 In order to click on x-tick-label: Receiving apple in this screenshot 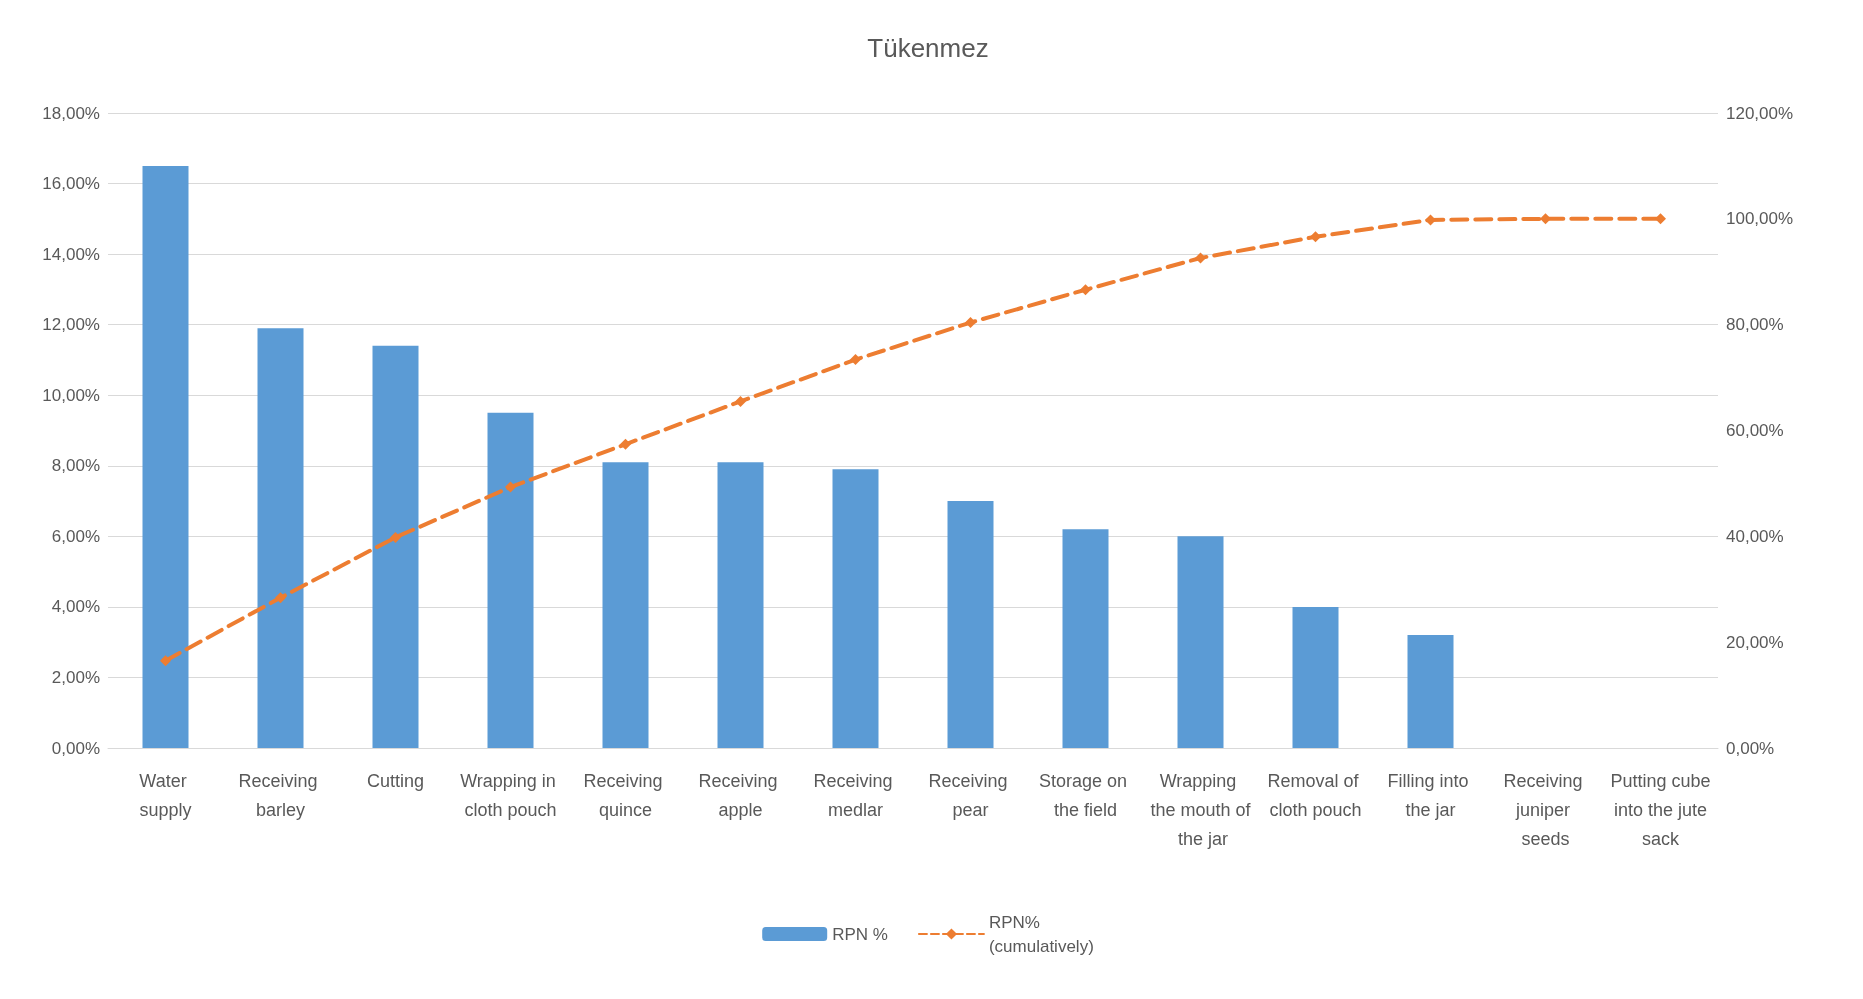, I will do `click(740, 795)`.